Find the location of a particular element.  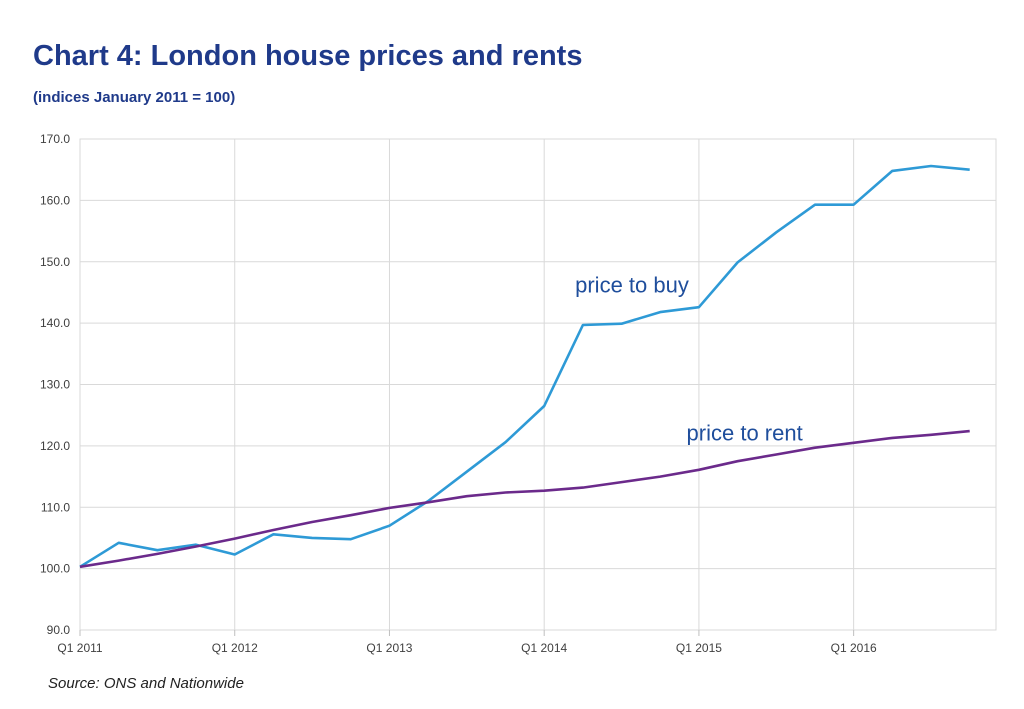

chart-title: Chart 4: London house prices and rents is located at coordinates (308, 56).